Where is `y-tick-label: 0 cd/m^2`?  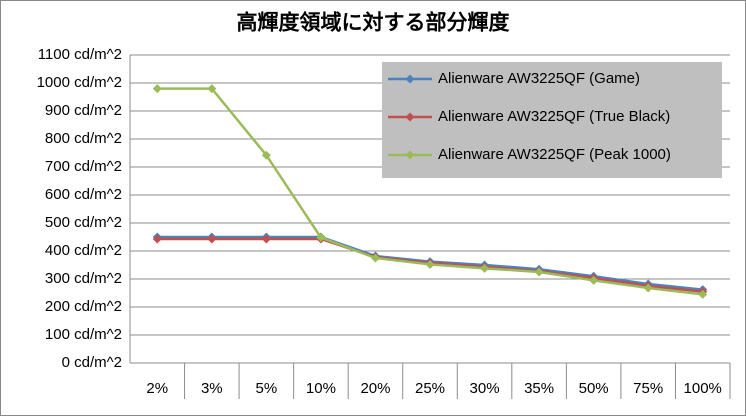 y-tick-label: 0 cd/m^2 is located at coordinates (92, 362).